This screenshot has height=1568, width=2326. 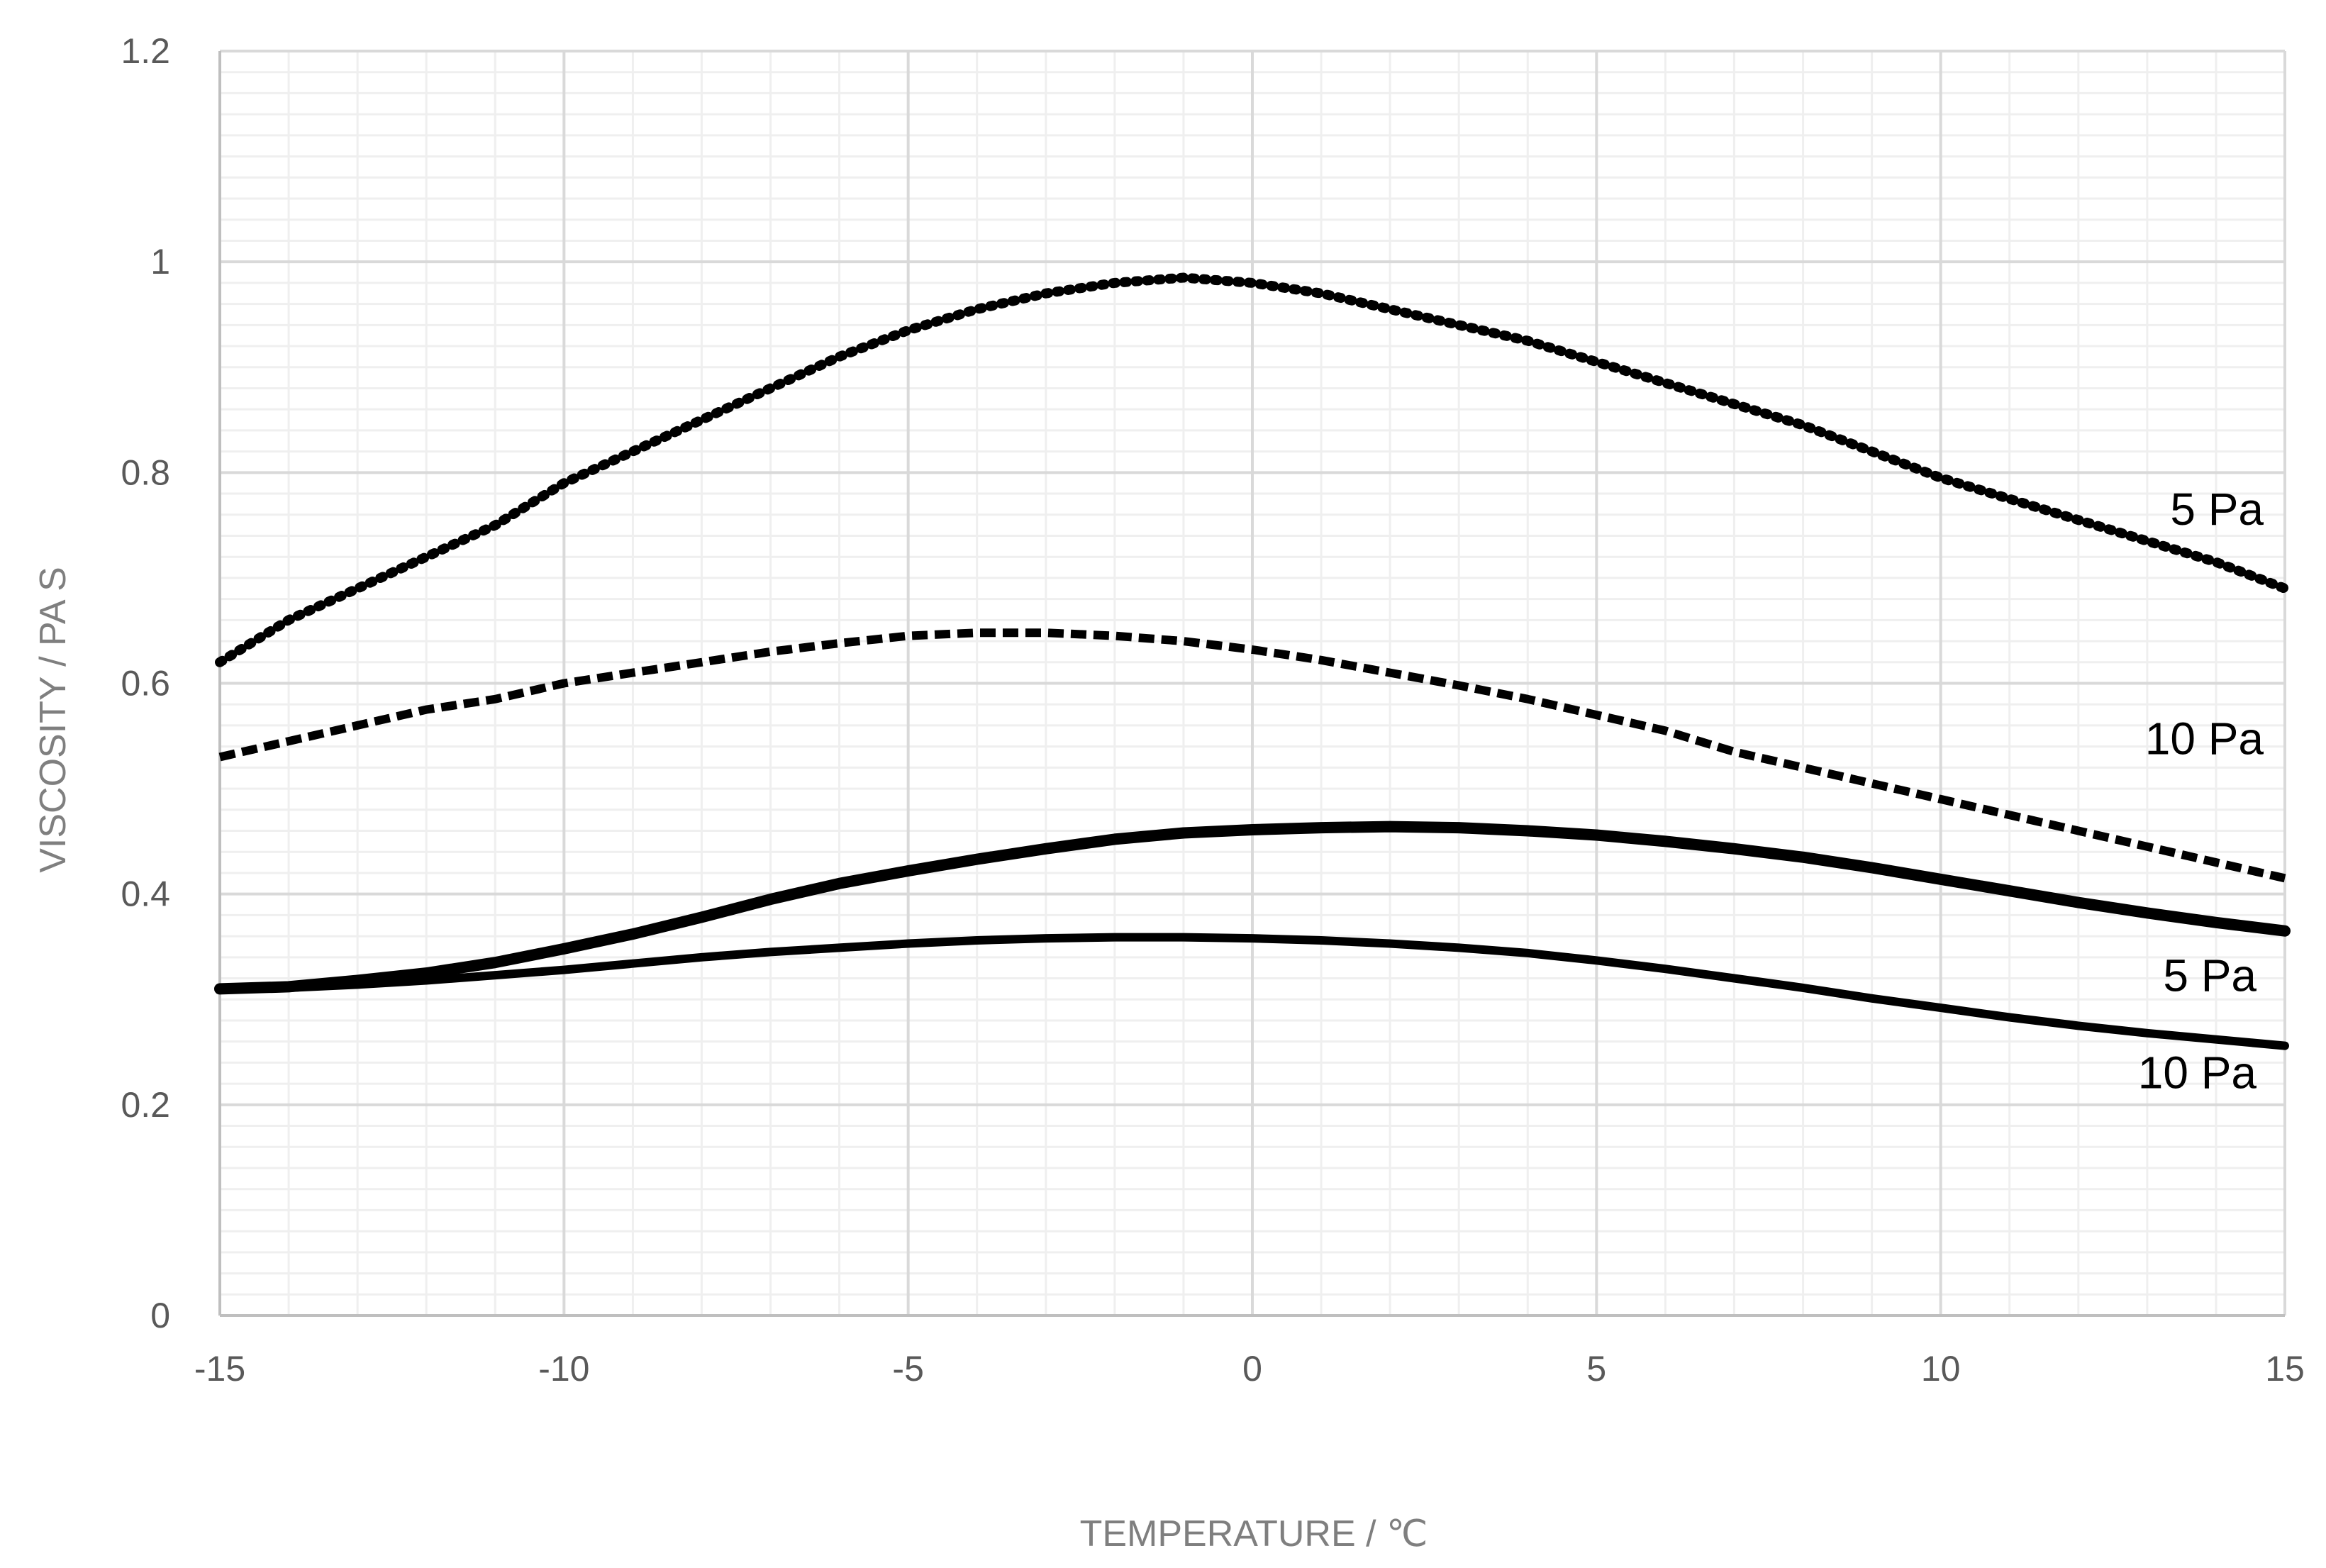 I want to click on y-tick-label: 0.4, so click(x=145, y=894).